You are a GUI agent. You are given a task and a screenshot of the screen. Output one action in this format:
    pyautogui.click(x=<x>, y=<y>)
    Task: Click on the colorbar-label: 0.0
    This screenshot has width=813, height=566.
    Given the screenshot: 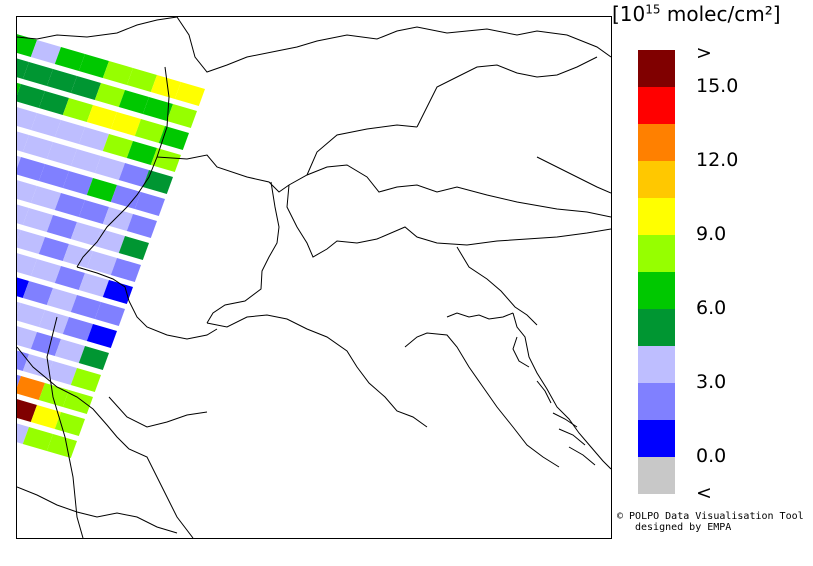 What is the action you would take?
    pyautogui.click(x=711, y=456)
    